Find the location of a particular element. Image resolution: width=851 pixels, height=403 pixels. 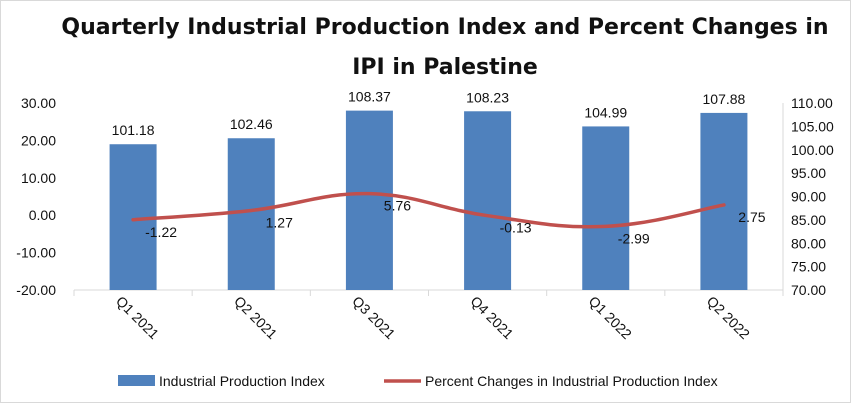

line-value-label: -1.22 is located at coordinates (161, 232).